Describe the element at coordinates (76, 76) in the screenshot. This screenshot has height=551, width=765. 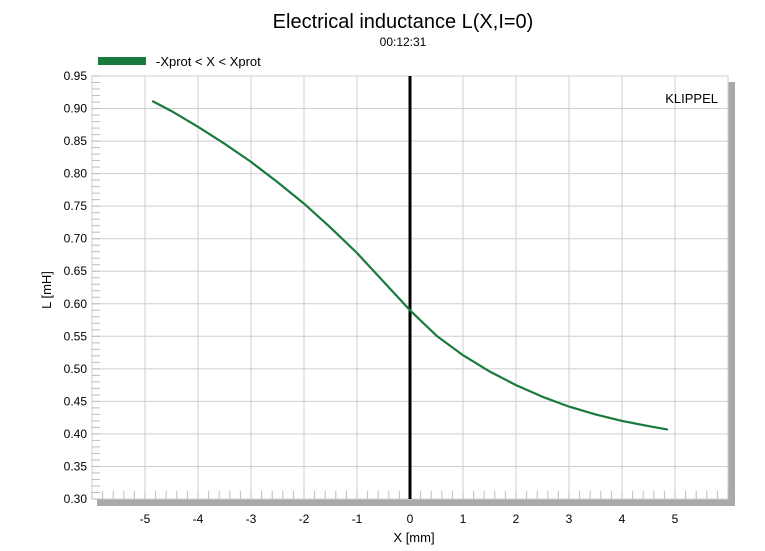
I see `y-tick-label: 0.95` at that location.